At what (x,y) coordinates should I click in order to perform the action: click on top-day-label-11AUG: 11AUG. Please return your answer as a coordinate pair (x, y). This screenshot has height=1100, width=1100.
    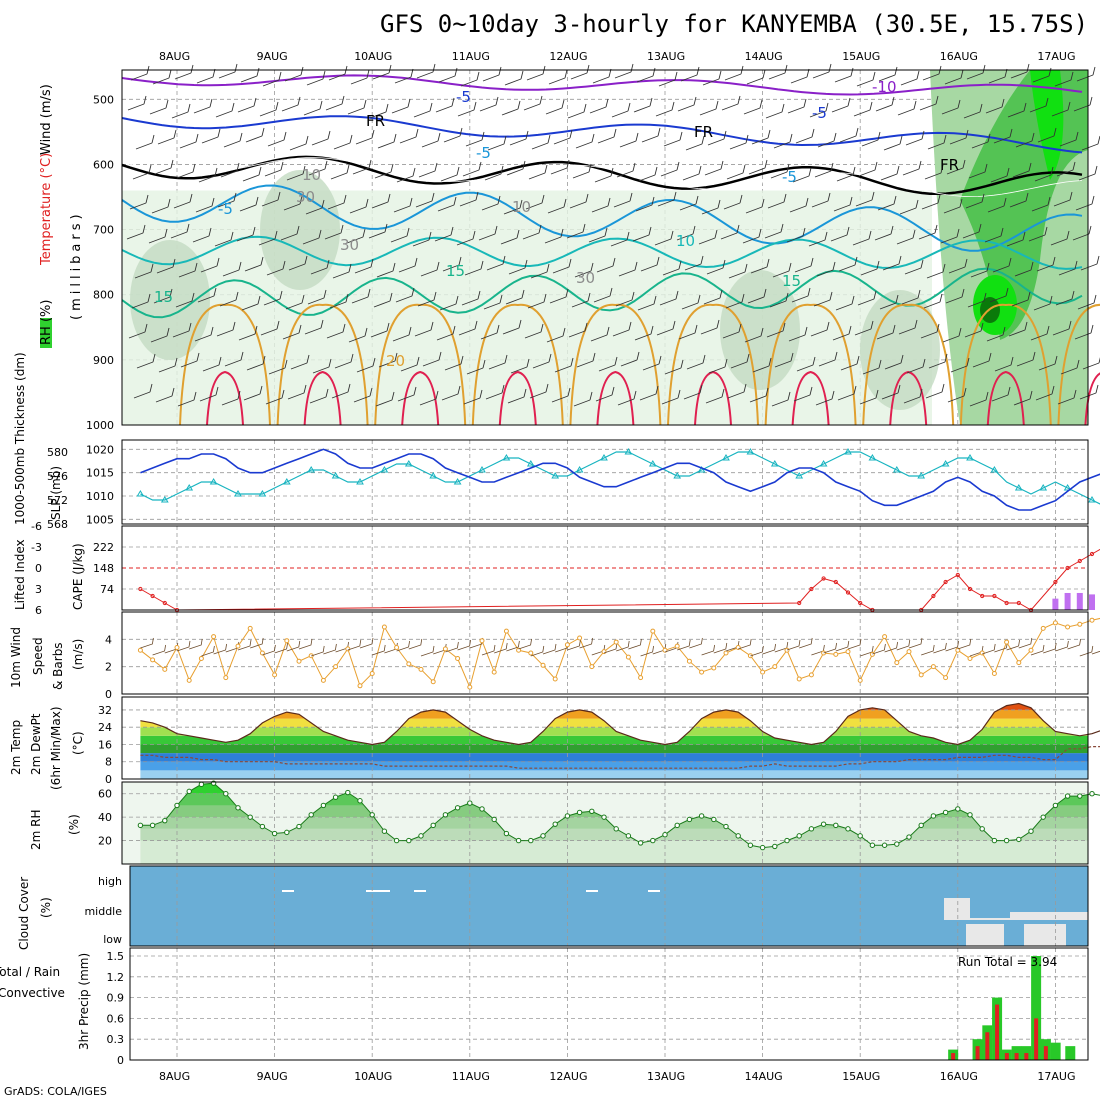
    Looking at the image, I should click on (471, 56).